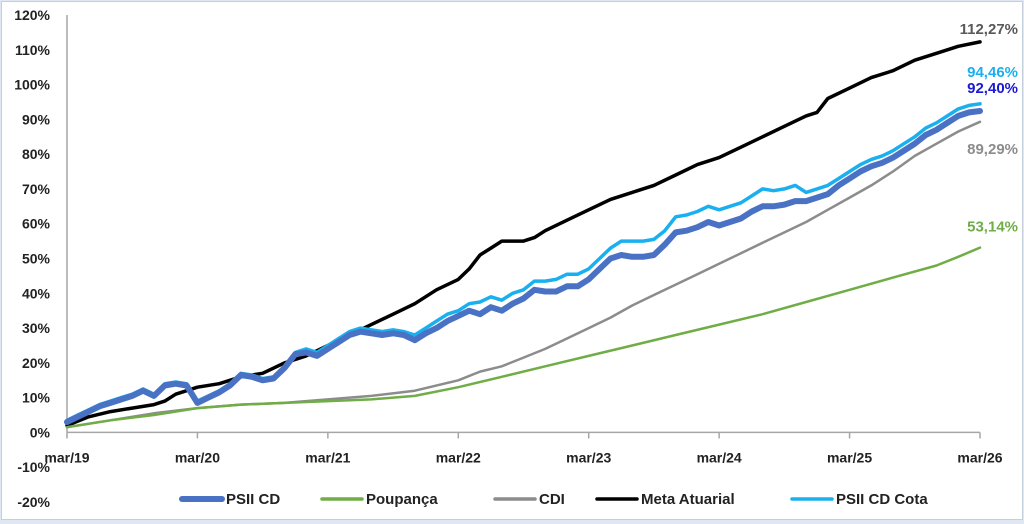  Describe the element at coordinates (36, 224) in the screenshot. I see `y-tick-label: 60%` at that location.